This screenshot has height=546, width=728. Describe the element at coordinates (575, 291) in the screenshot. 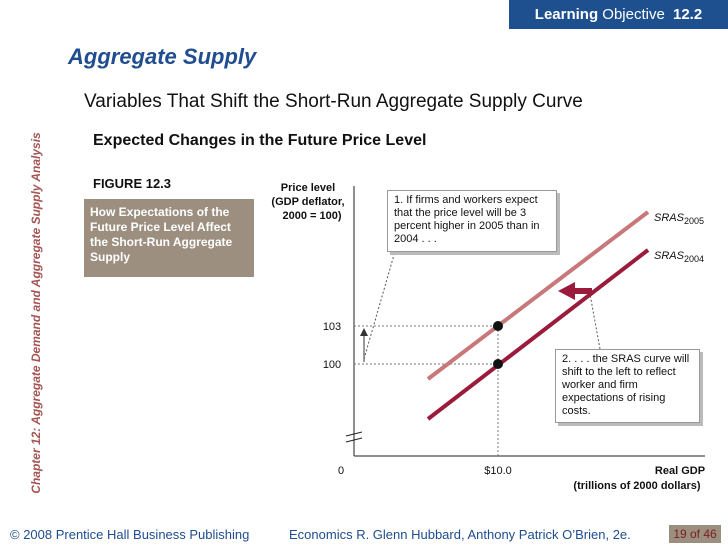

I see `shift-arrow` at that location.